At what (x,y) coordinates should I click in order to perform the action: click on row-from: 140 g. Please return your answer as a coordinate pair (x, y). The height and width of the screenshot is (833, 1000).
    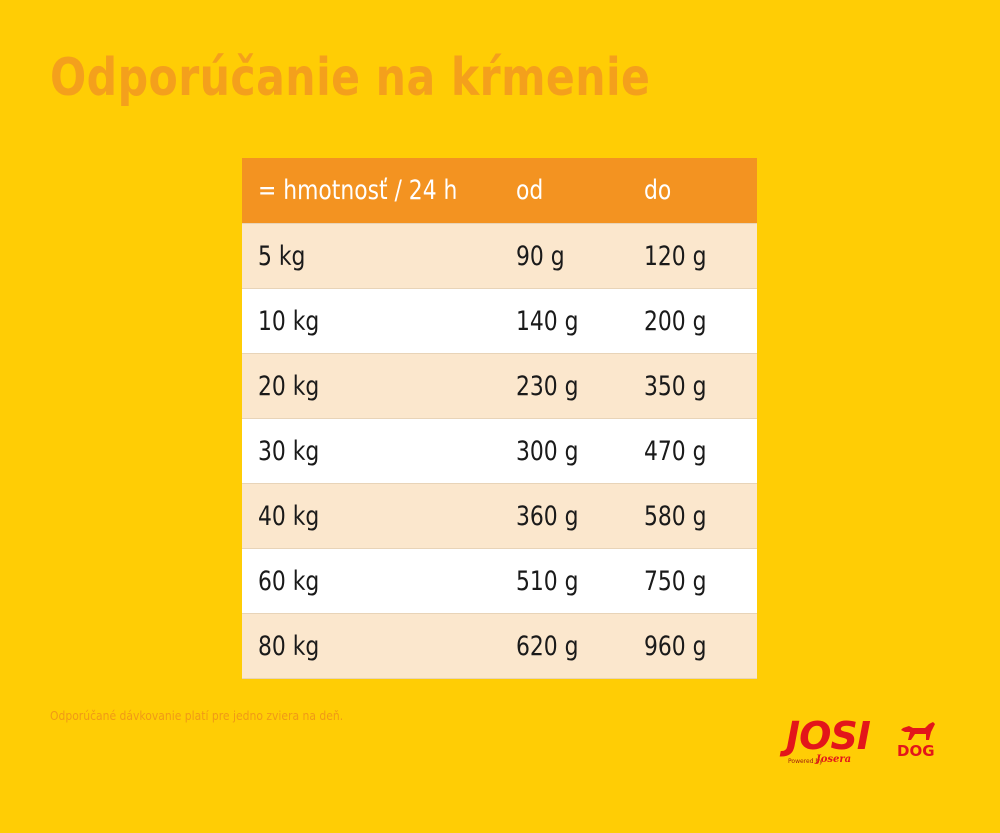
    Looking at the image, I should click on (547, 321).